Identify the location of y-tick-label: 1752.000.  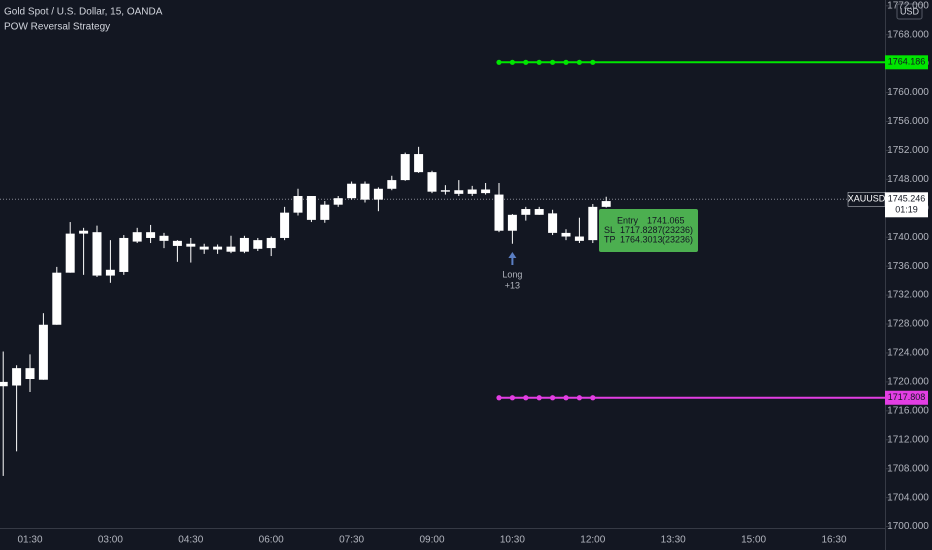
(908, 150).